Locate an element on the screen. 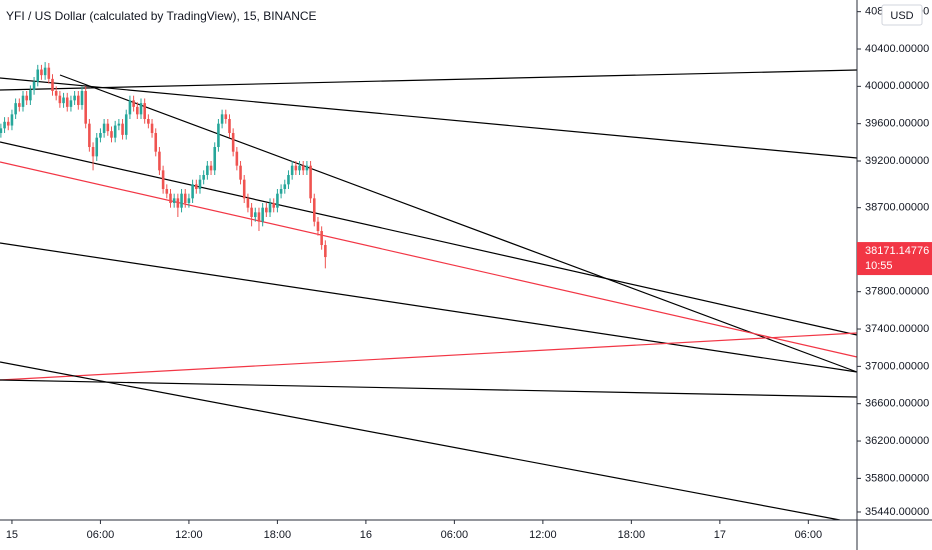 The height and width of the screenshot is (550, 932). countdown: 10:55 is located at coordinates (879, 266).